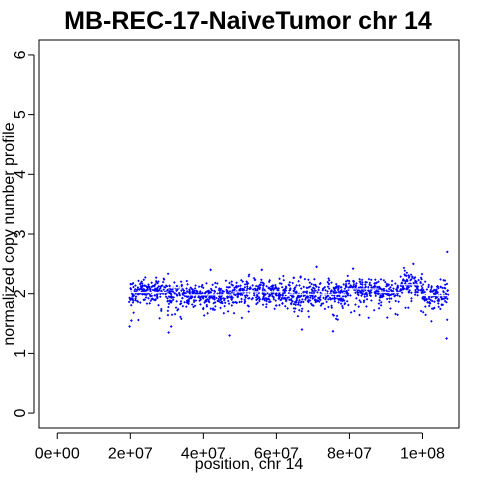  What do you see at coordinates (240, 447) in the screenshot?
I see `x-axis: 0e+00 2e+07 4e+07 6e+07 8e+07 1e+08` at bounding box center [240, 447].